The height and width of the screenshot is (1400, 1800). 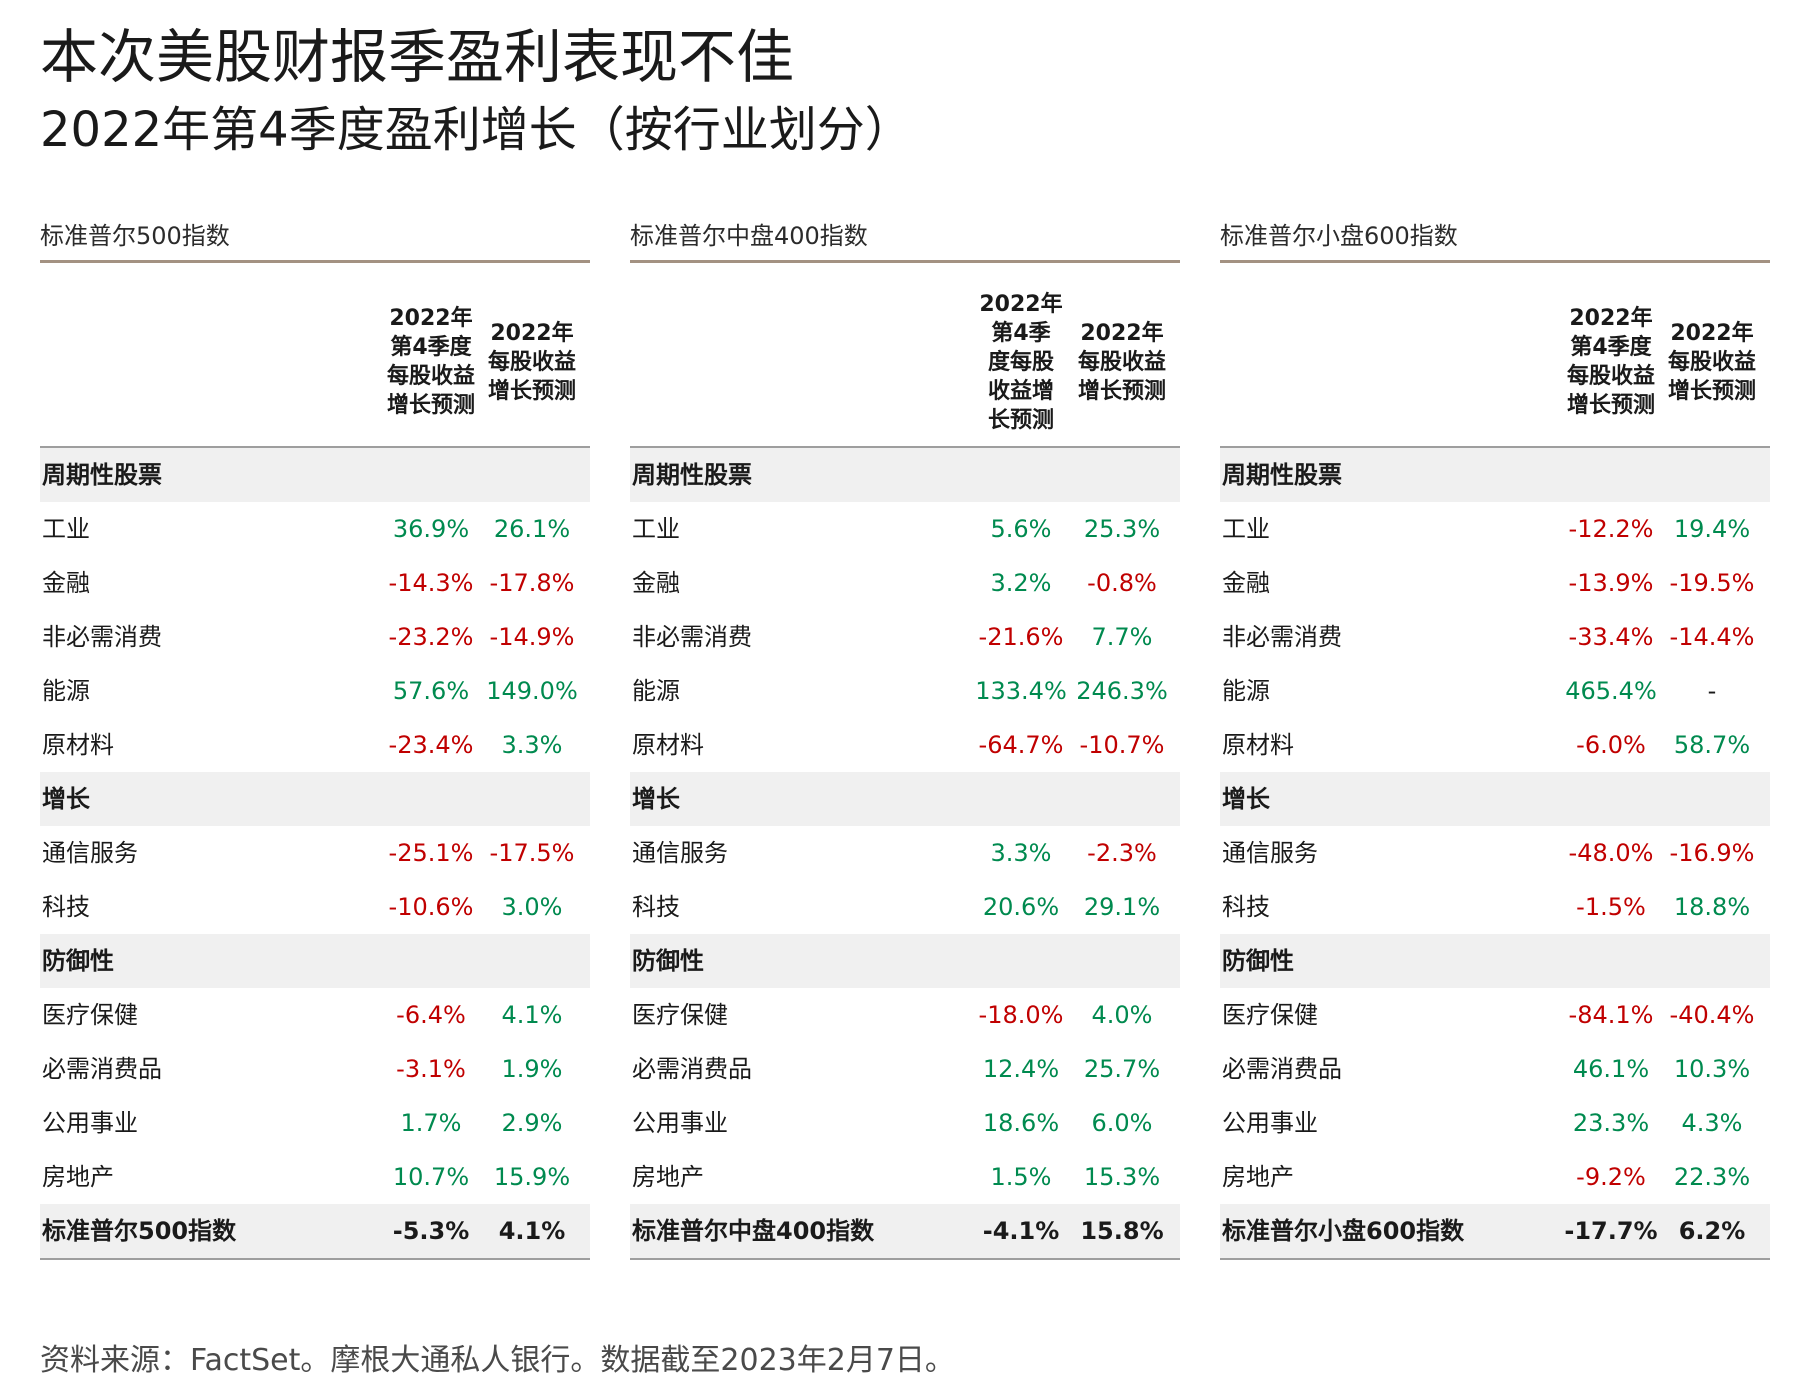 What do you see at coordinates (1495, 853) in the screenshot?
I see `table-row: 通信服务 -48.0% -16.9%` at bounding box center [1495, 853].